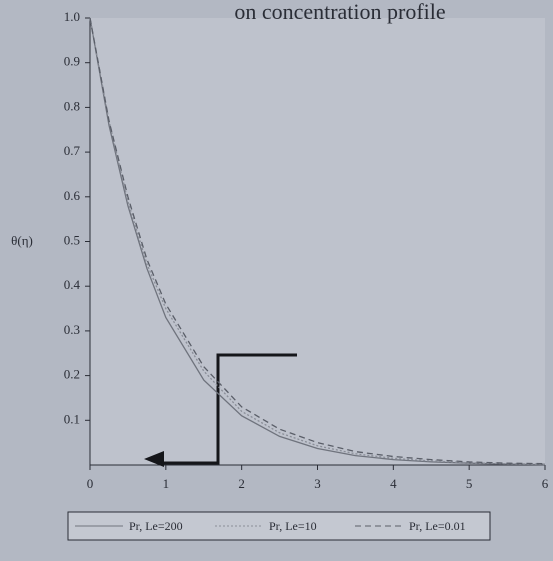 The height and width of the screenshot is (561, 553). Describe the element at coordinates (220, 410) in the screenshot. I see `annotation-arrow` at that location.